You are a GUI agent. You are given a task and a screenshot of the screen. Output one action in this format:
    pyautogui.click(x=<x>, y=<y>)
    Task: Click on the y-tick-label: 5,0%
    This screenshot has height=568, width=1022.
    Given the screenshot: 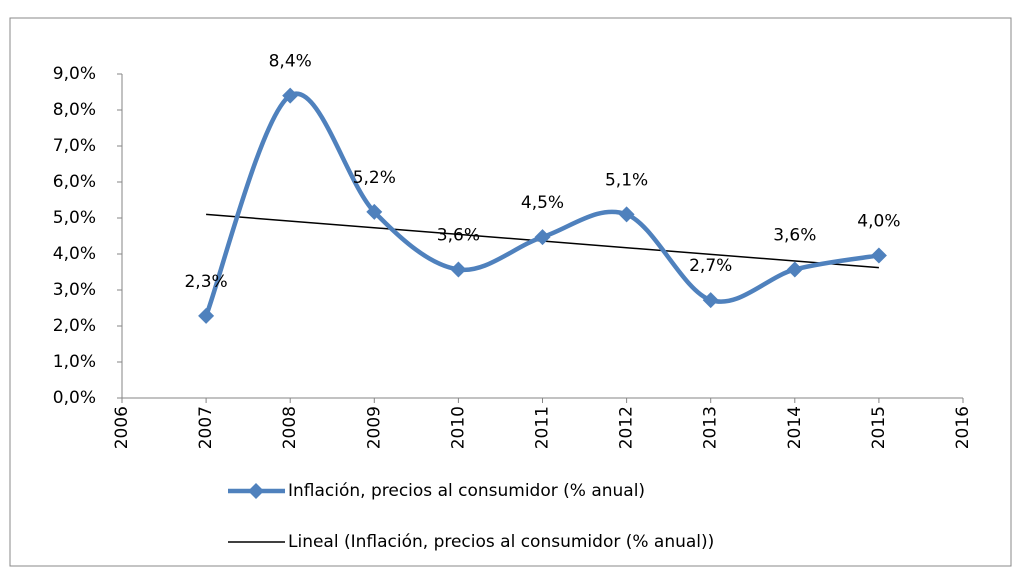 What is the action you would take?
    pyautogui.click(x=74, y=218)
    